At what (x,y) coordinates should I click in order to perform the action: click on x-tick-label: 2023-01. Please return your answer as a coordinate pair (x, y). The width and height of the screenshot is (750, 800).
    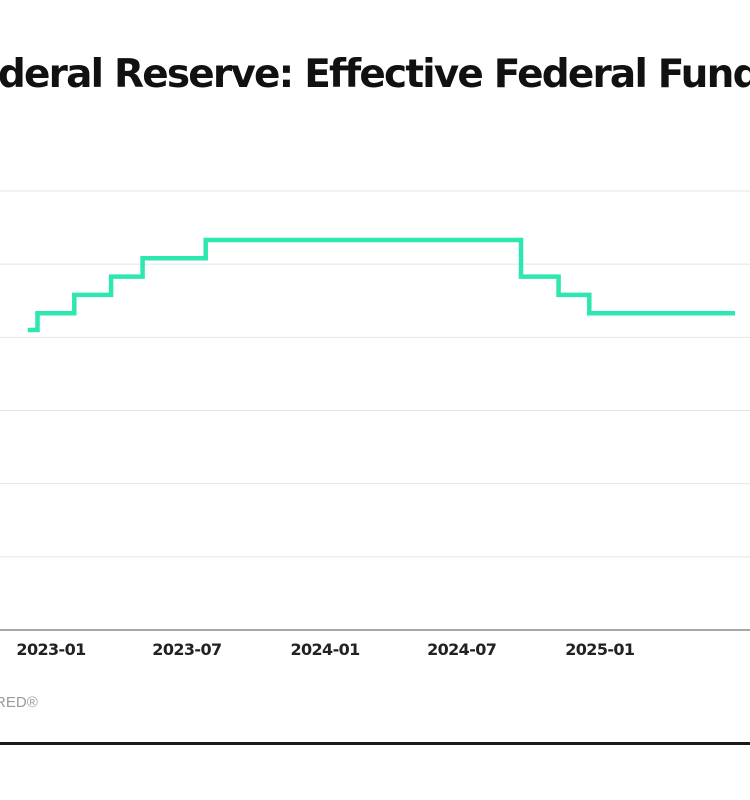
    Looking at the image, I should click on (51, 649).